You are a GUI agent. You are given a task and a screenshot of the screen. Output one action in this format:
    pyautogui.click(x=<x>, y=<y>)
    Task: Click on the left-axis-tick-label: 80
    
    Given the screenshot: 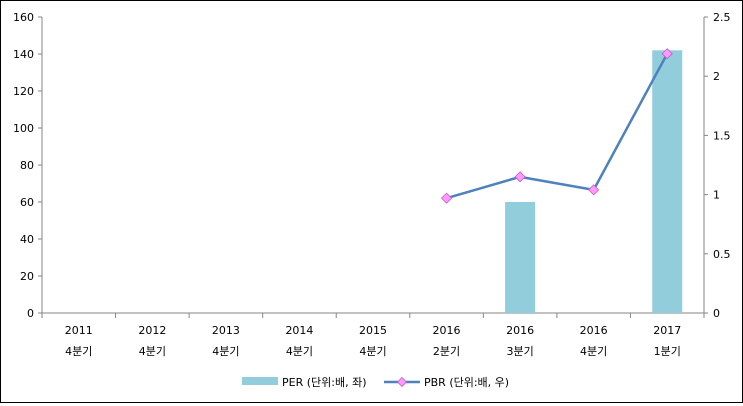 What is the action you would take?
    pyautogui.click(x=27, y=165)
    